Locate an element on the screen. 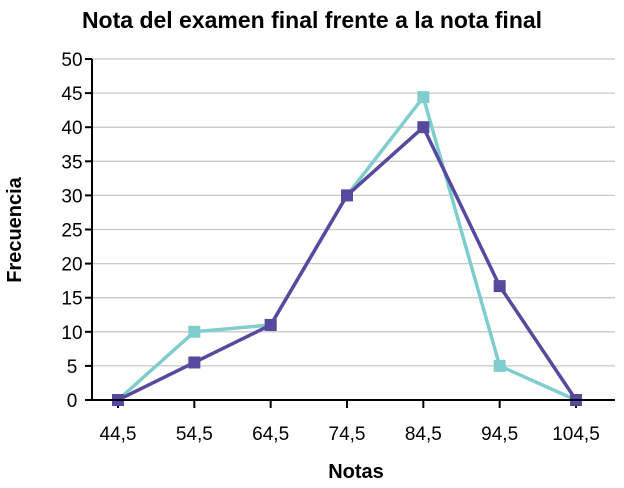  x-tick-label: 104,5 is located at coordinates (576, 434).